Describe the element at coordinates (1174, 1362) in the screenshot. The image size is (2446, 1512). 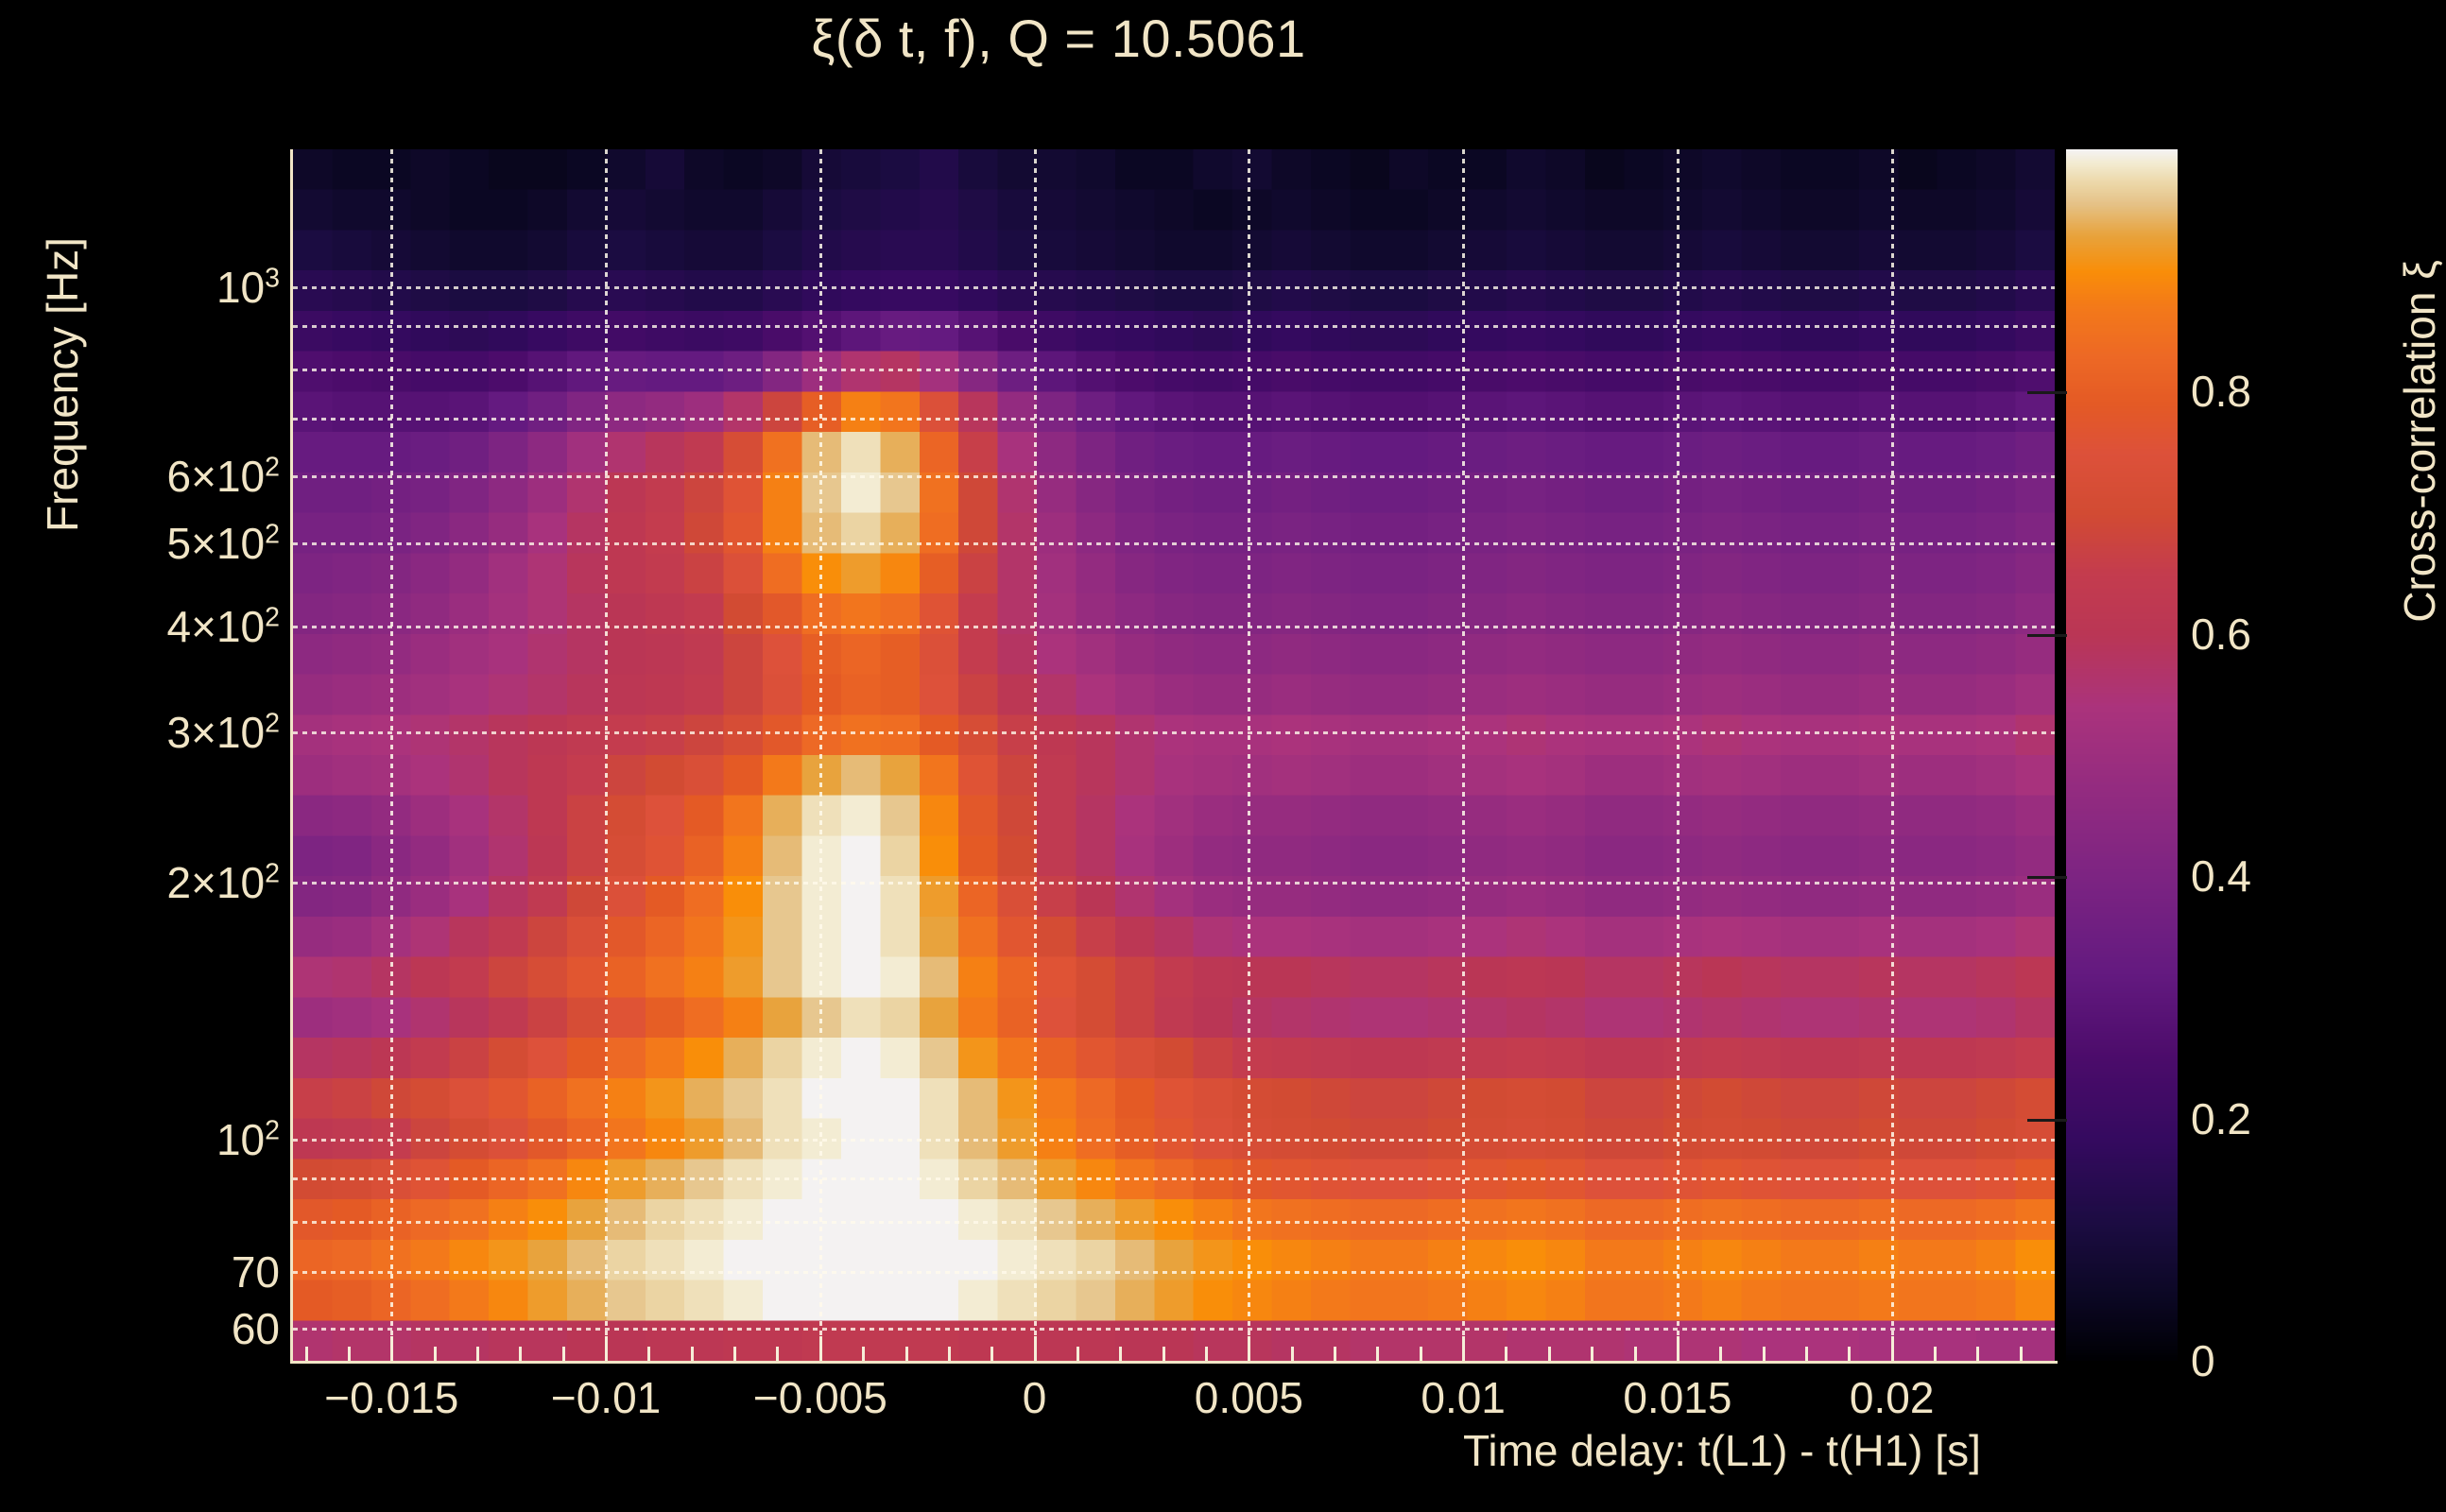
I see `x-axis-line` at that location.